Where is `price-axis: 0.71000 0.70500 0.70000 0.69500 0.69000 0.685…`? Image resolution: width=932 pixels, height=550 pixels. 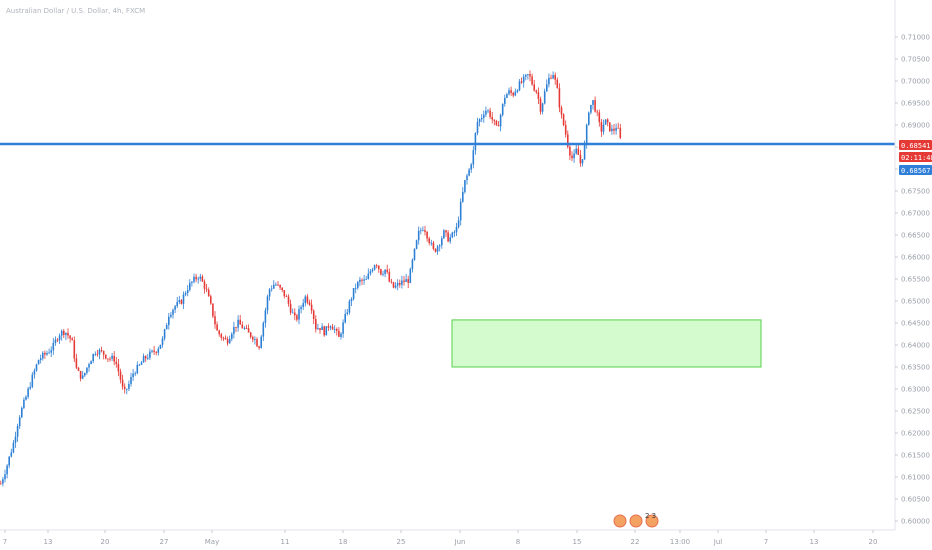
price-axis: 0.71000 0.70500 0.70000 0.69500 0.69000 0.685… is located at coordinates (912, 265).